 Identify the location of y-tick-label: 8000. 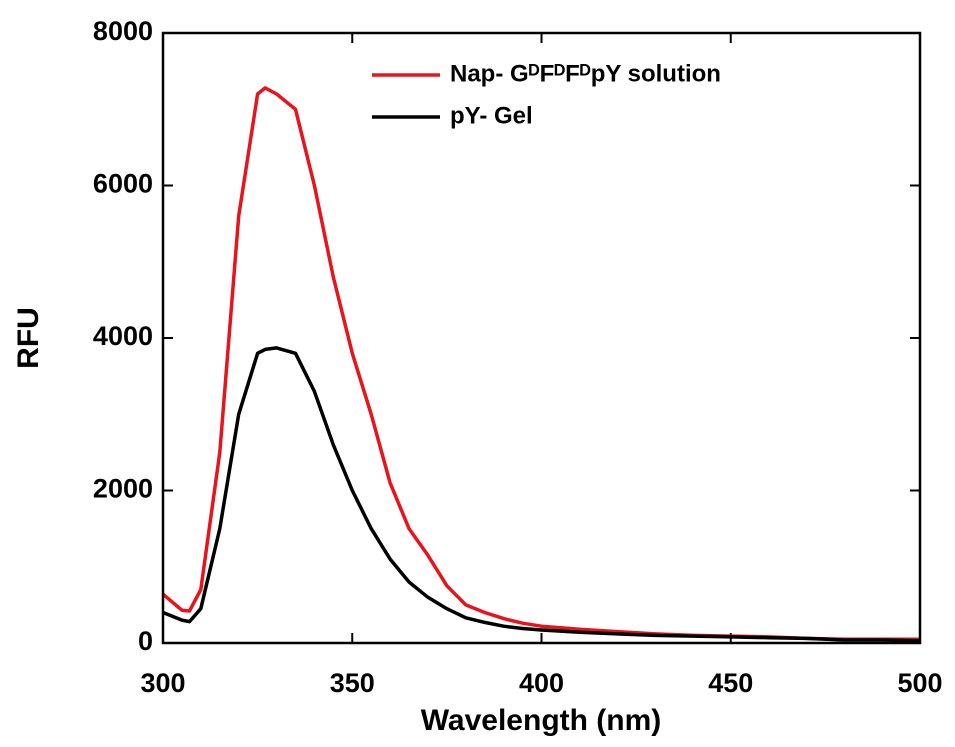
(123, 31).